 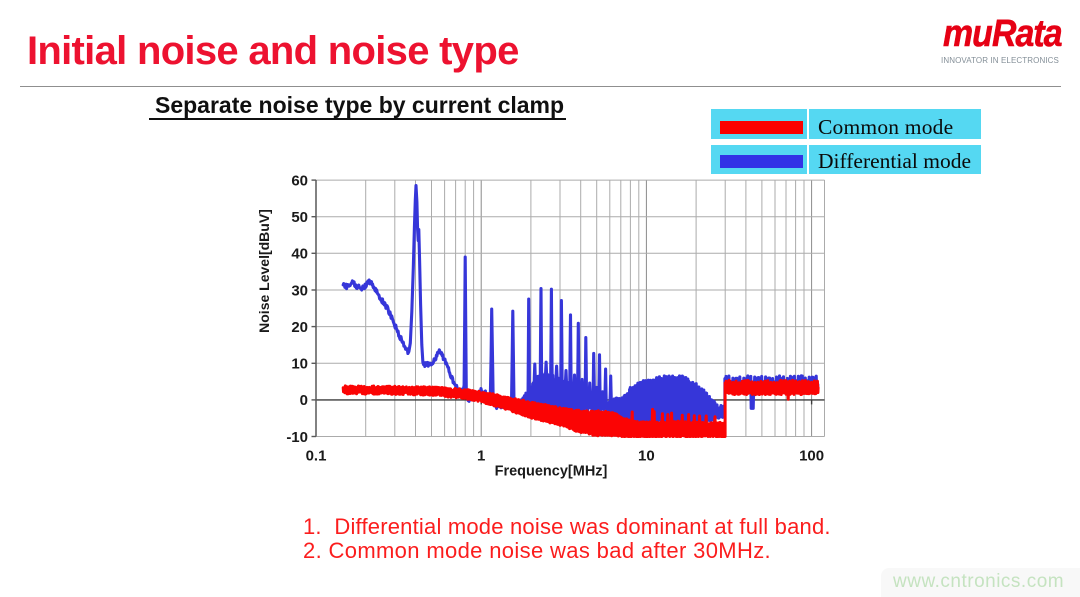 I want to click on svg-text: 50, so click(x=299, y=217).